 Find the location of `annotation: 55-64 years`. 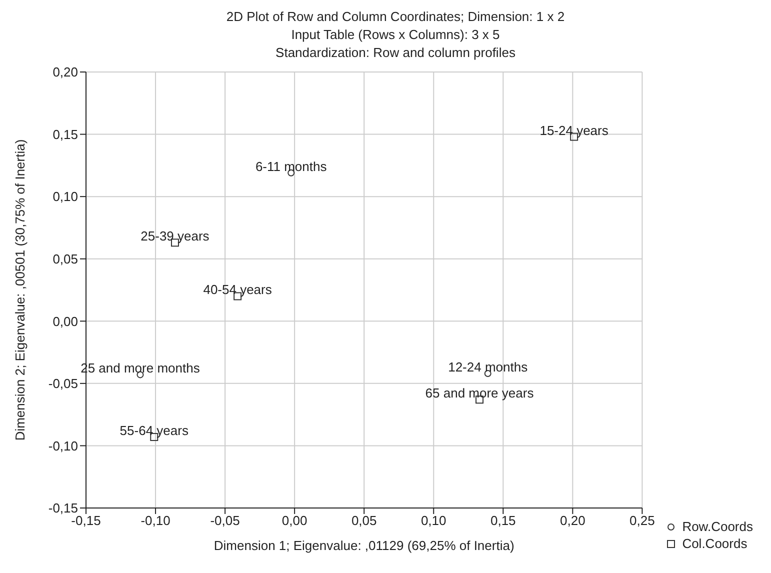

annotation: 55-64 years is located at coordinates (154, 430).